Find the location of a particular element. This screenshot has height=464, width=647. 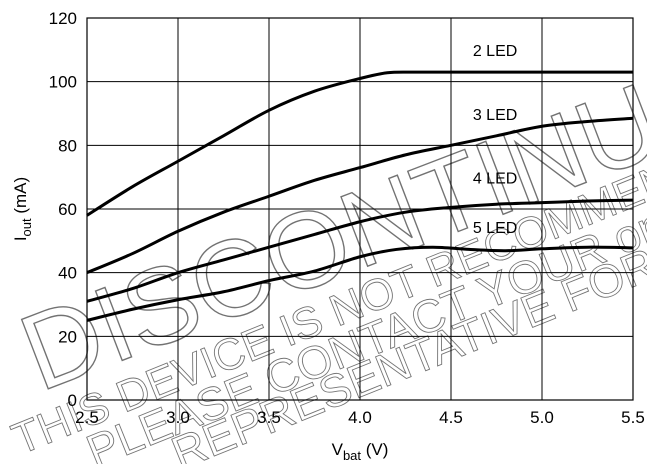

series-label-3-led: 3 LED is located at coordinates (495, 115).